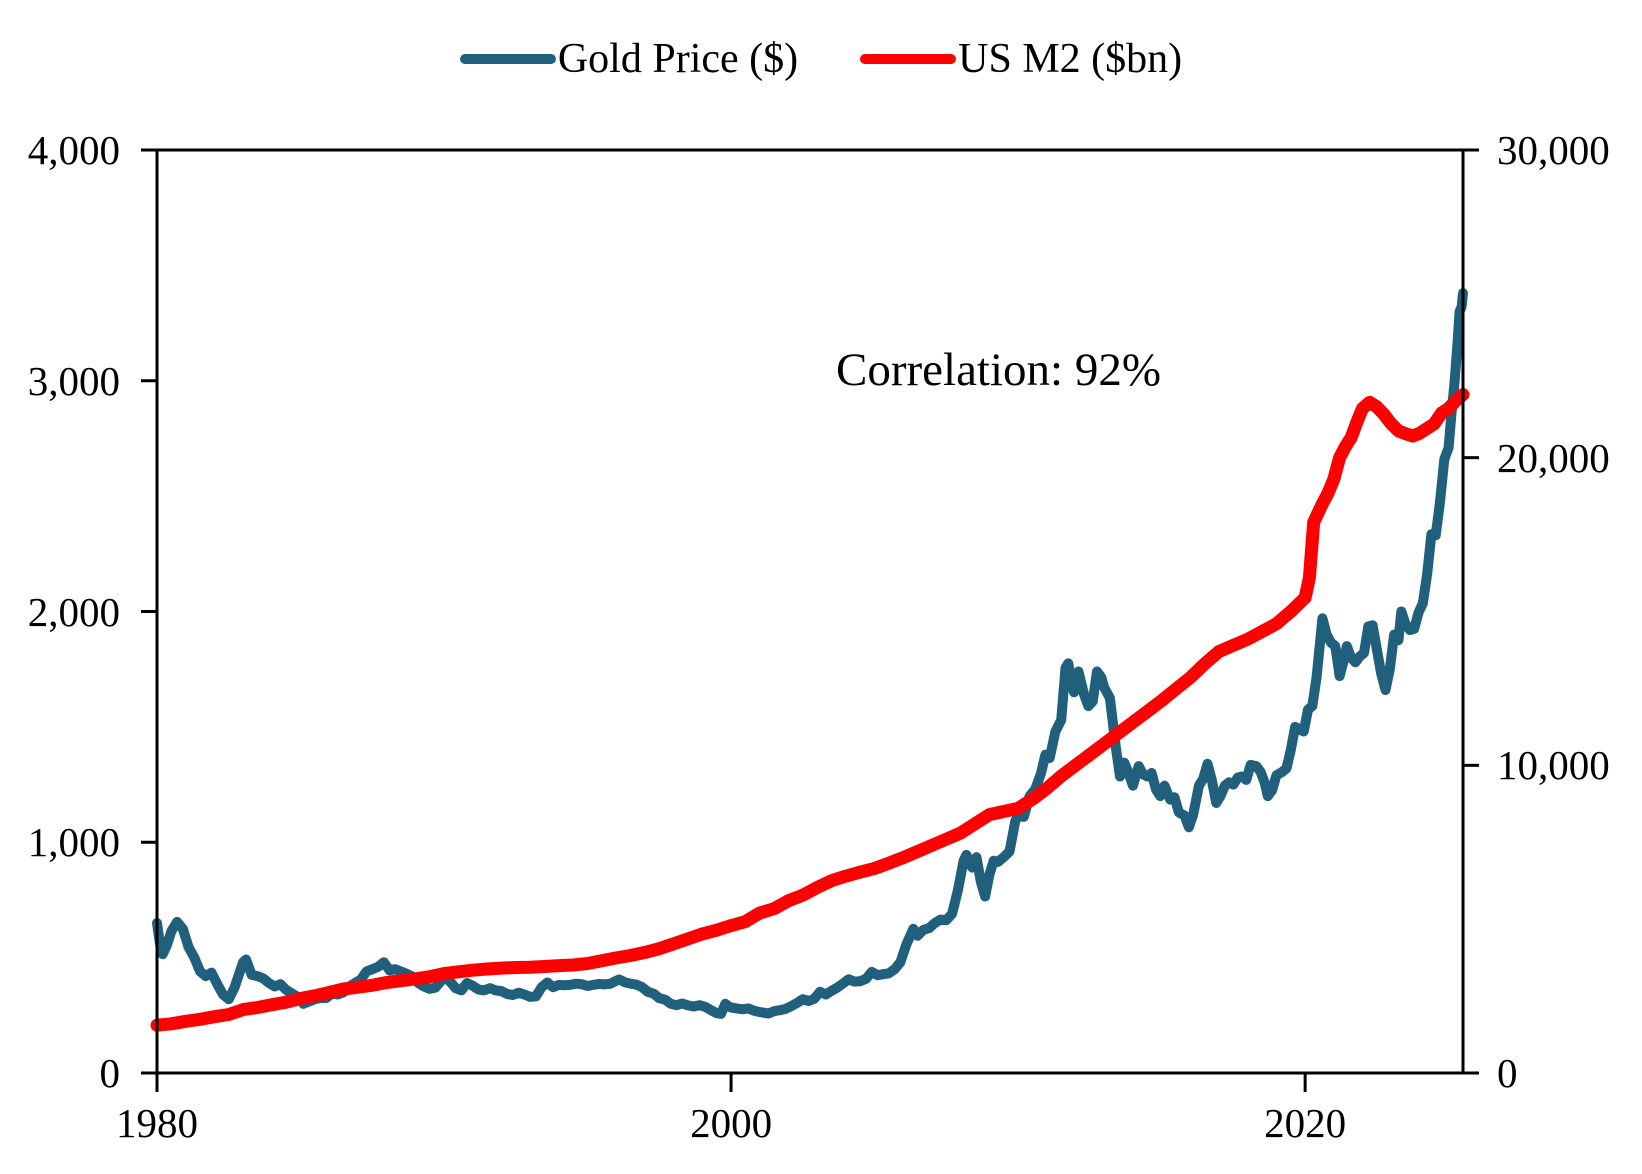  Describe the element at coordinates (110, 1073) in the screenshot. I see `left-axis-label-0: 0` at that location.